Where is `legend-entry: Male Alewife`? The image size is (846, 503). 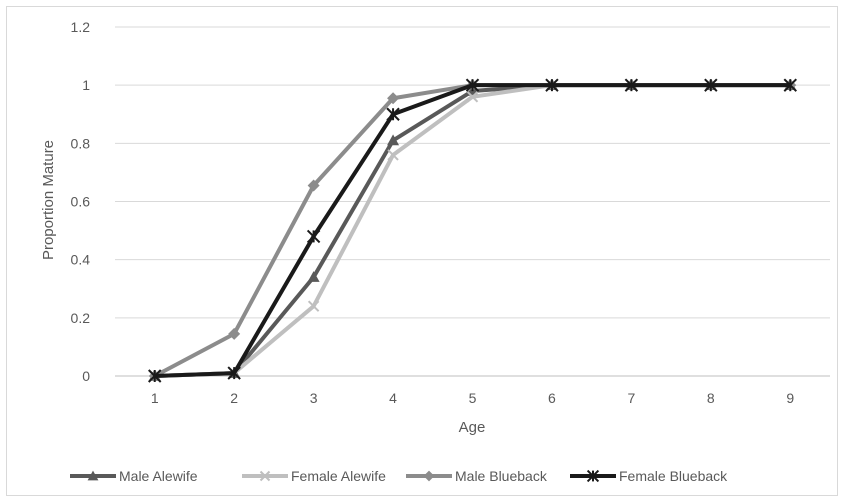
legend-entry: Male Alewife is located at coordinates (134, 476).